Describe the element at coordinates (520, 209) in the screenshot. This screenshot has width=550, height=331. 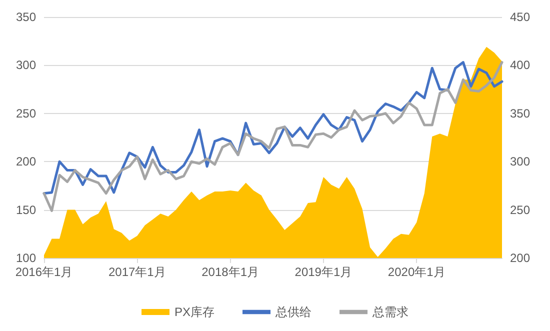
I see `y2-tick-label: 250` at that location.